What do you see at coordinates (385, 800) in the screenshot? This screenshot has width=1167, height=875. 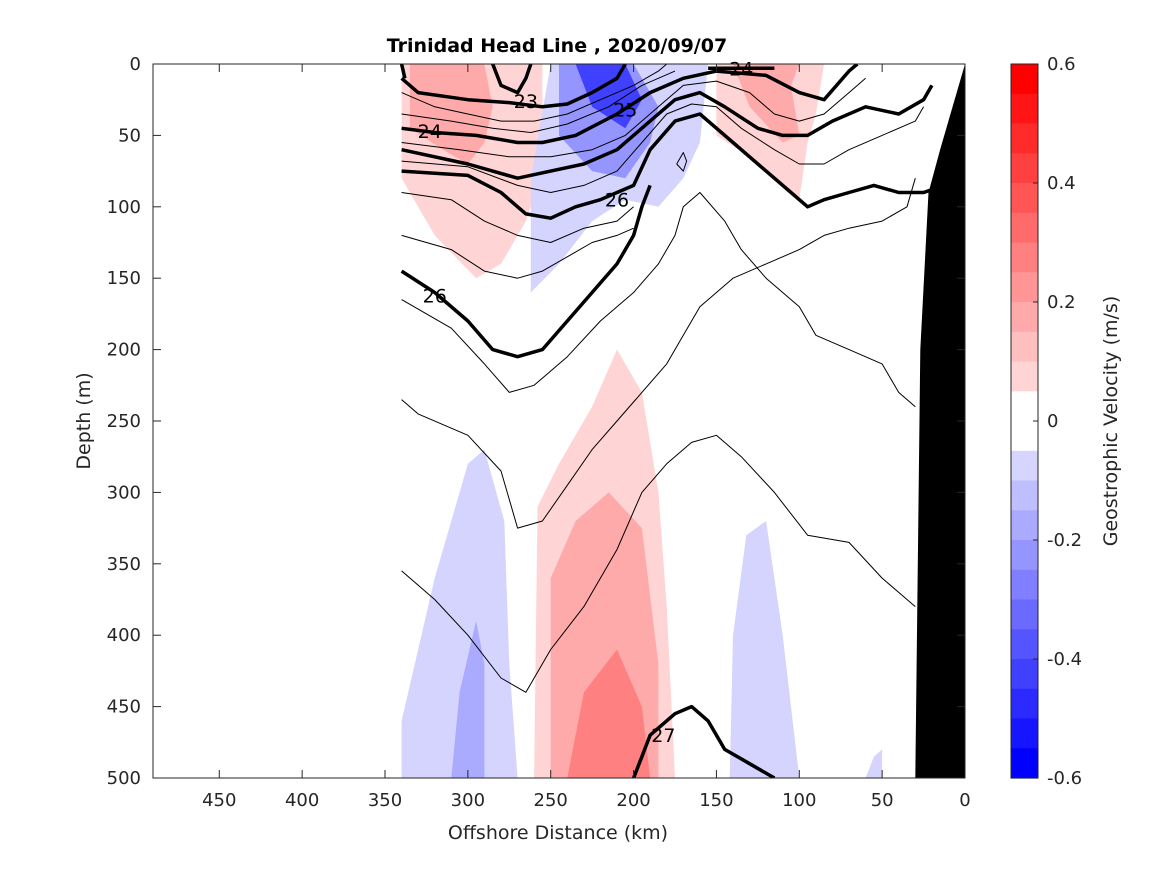 I see `x-tick-label-2: 350` at bounding box center [385, 800].